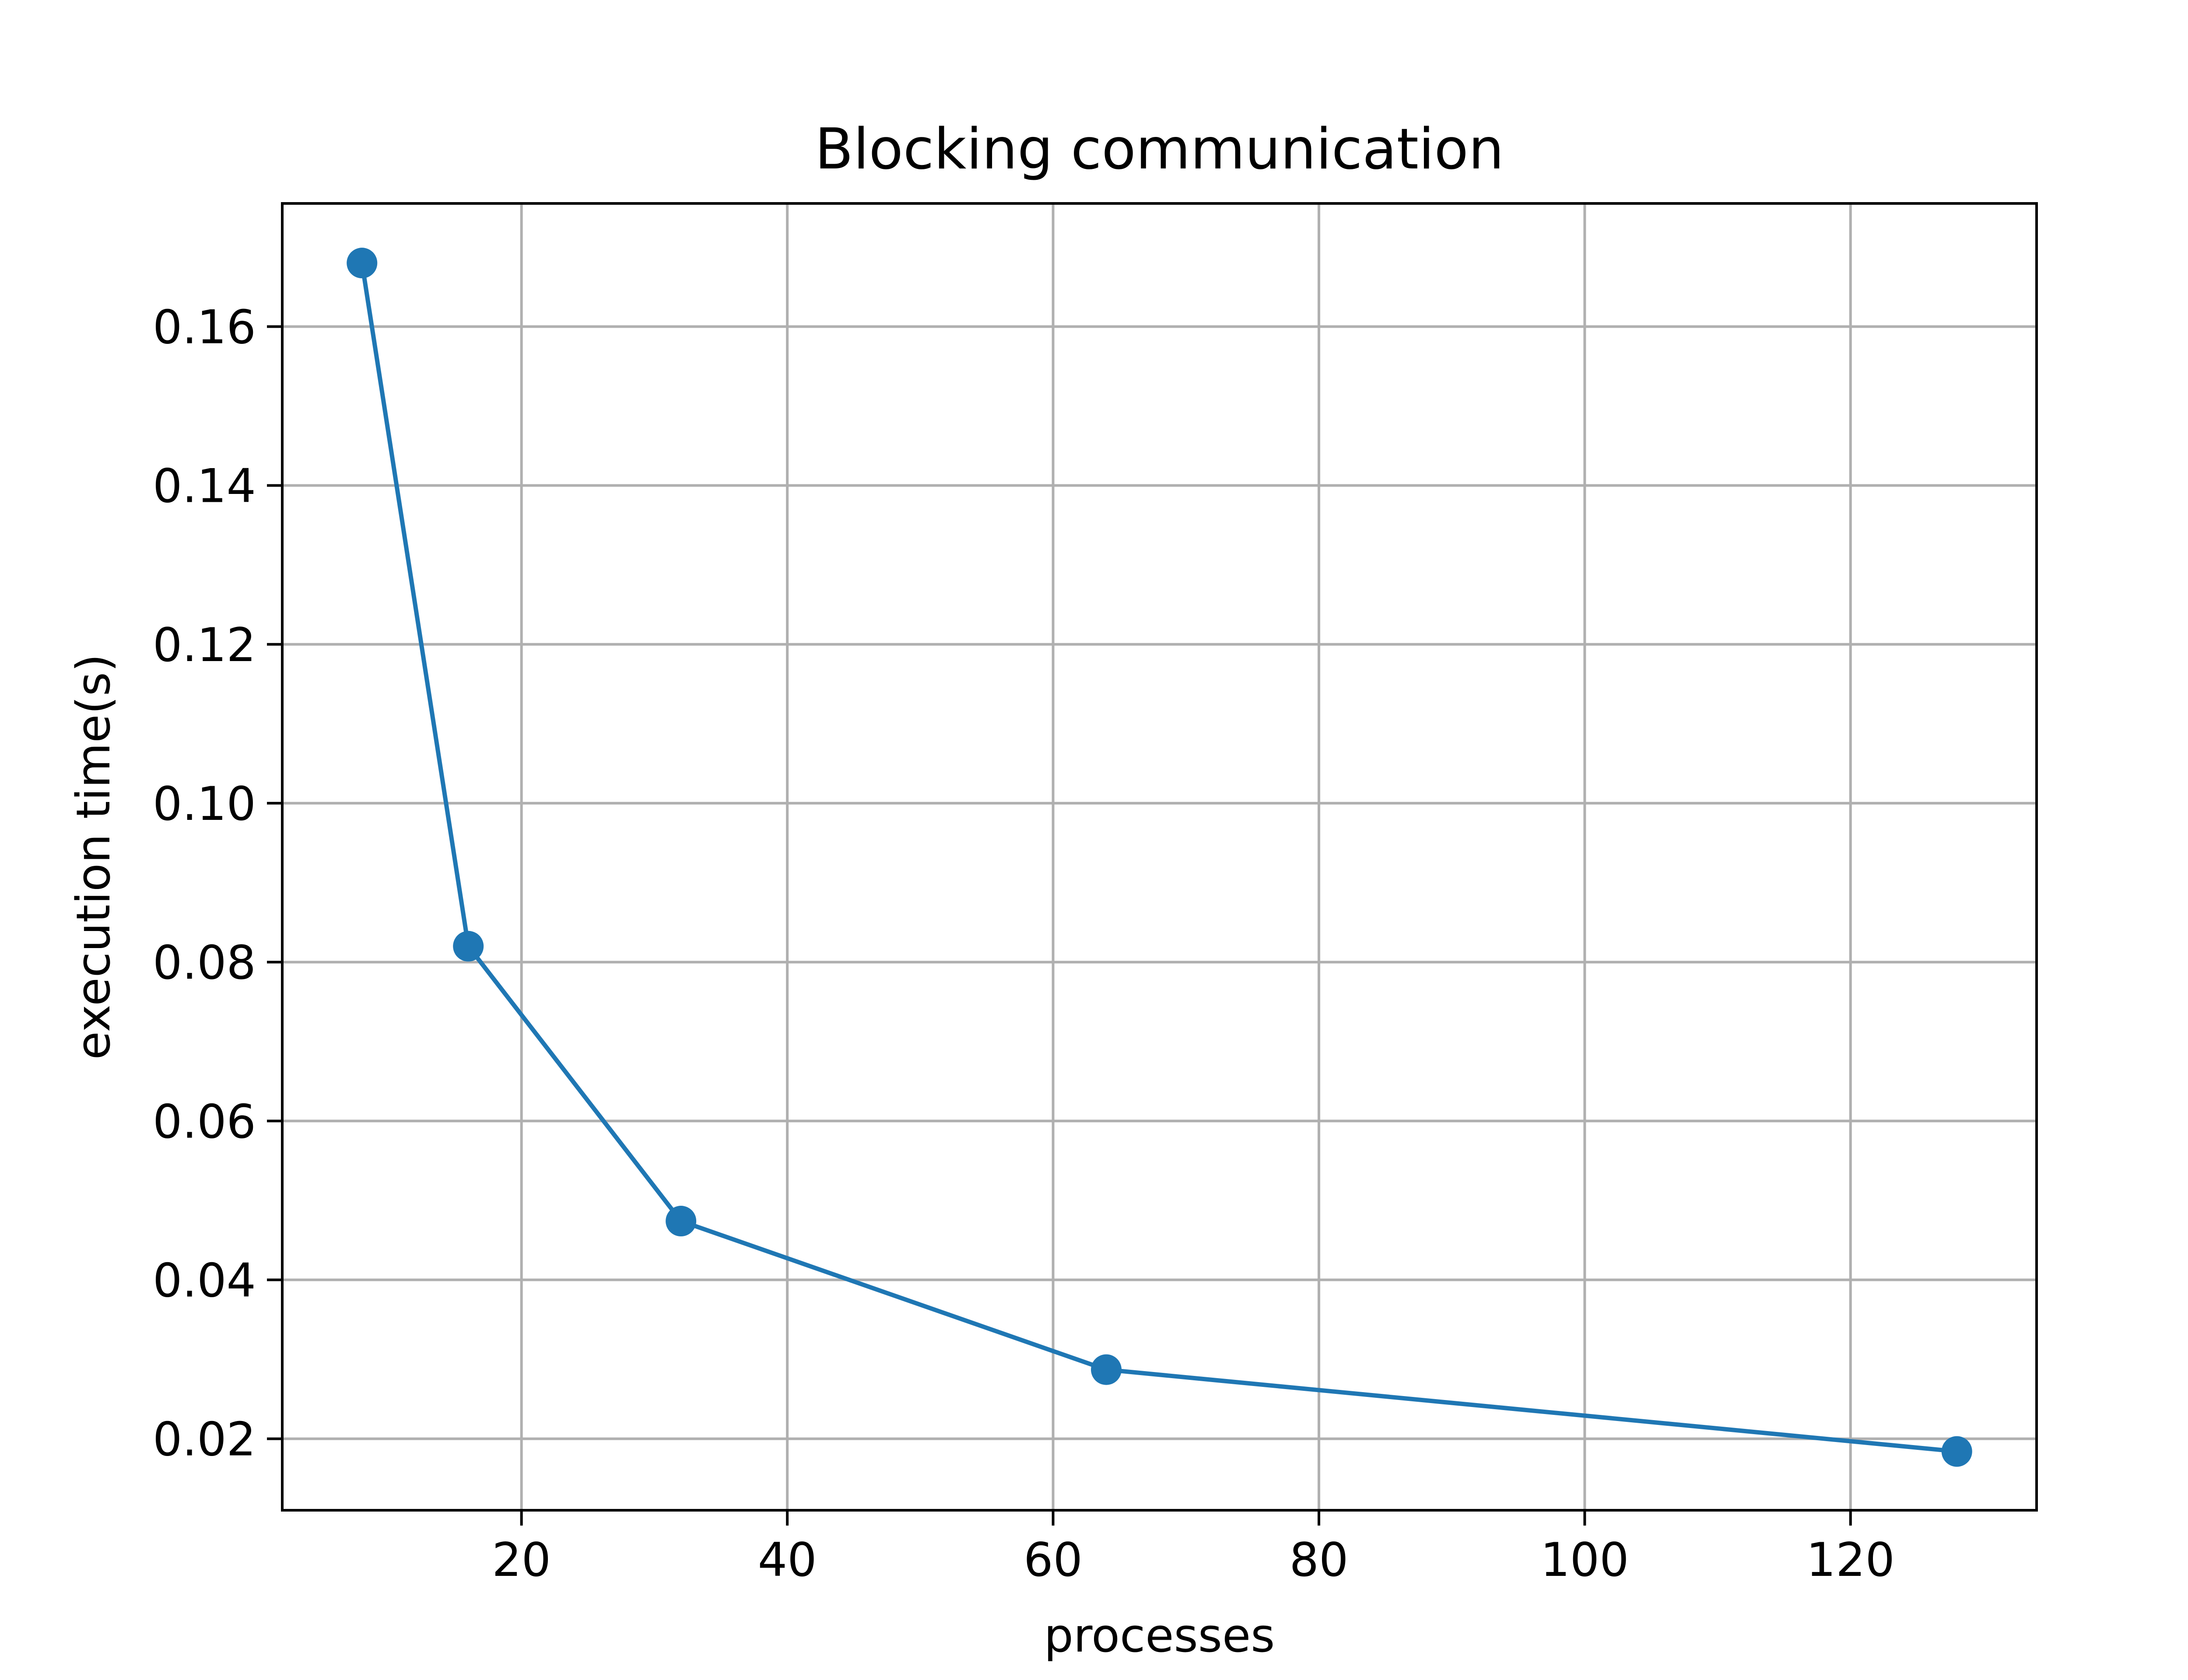 The width and height of the screenshot is (2188, 1680). What do you see at coordinates (93, 857) in the screenshot?
I see `y-axis-label: execution time(s)` at bounding box center [93, 857].